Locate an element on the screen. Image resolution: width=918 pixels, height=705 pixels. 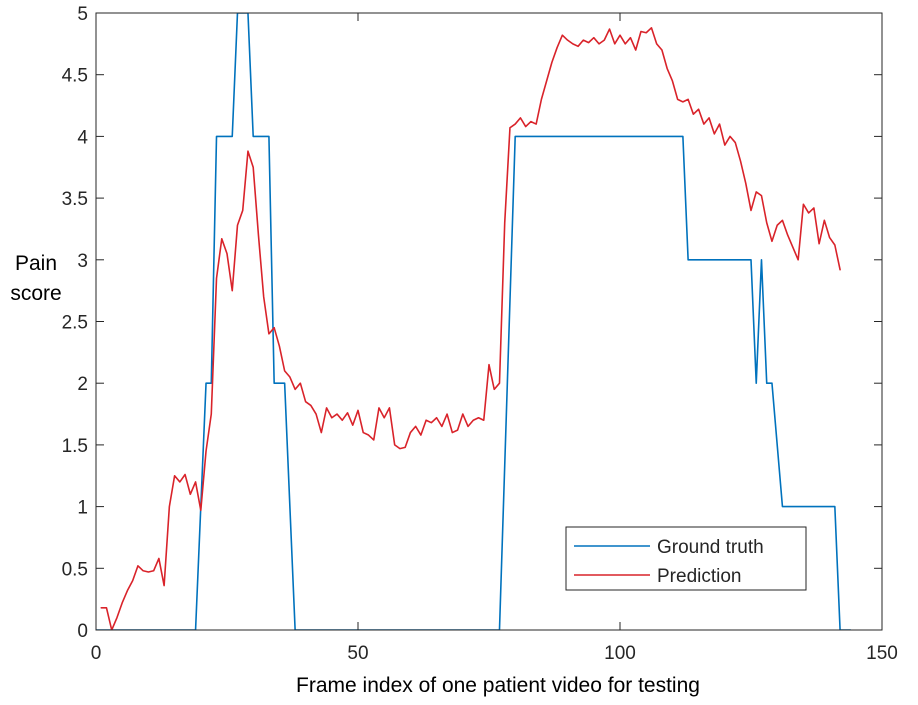
legend: Ground truth Prediction is located at coordinates (686, 558).